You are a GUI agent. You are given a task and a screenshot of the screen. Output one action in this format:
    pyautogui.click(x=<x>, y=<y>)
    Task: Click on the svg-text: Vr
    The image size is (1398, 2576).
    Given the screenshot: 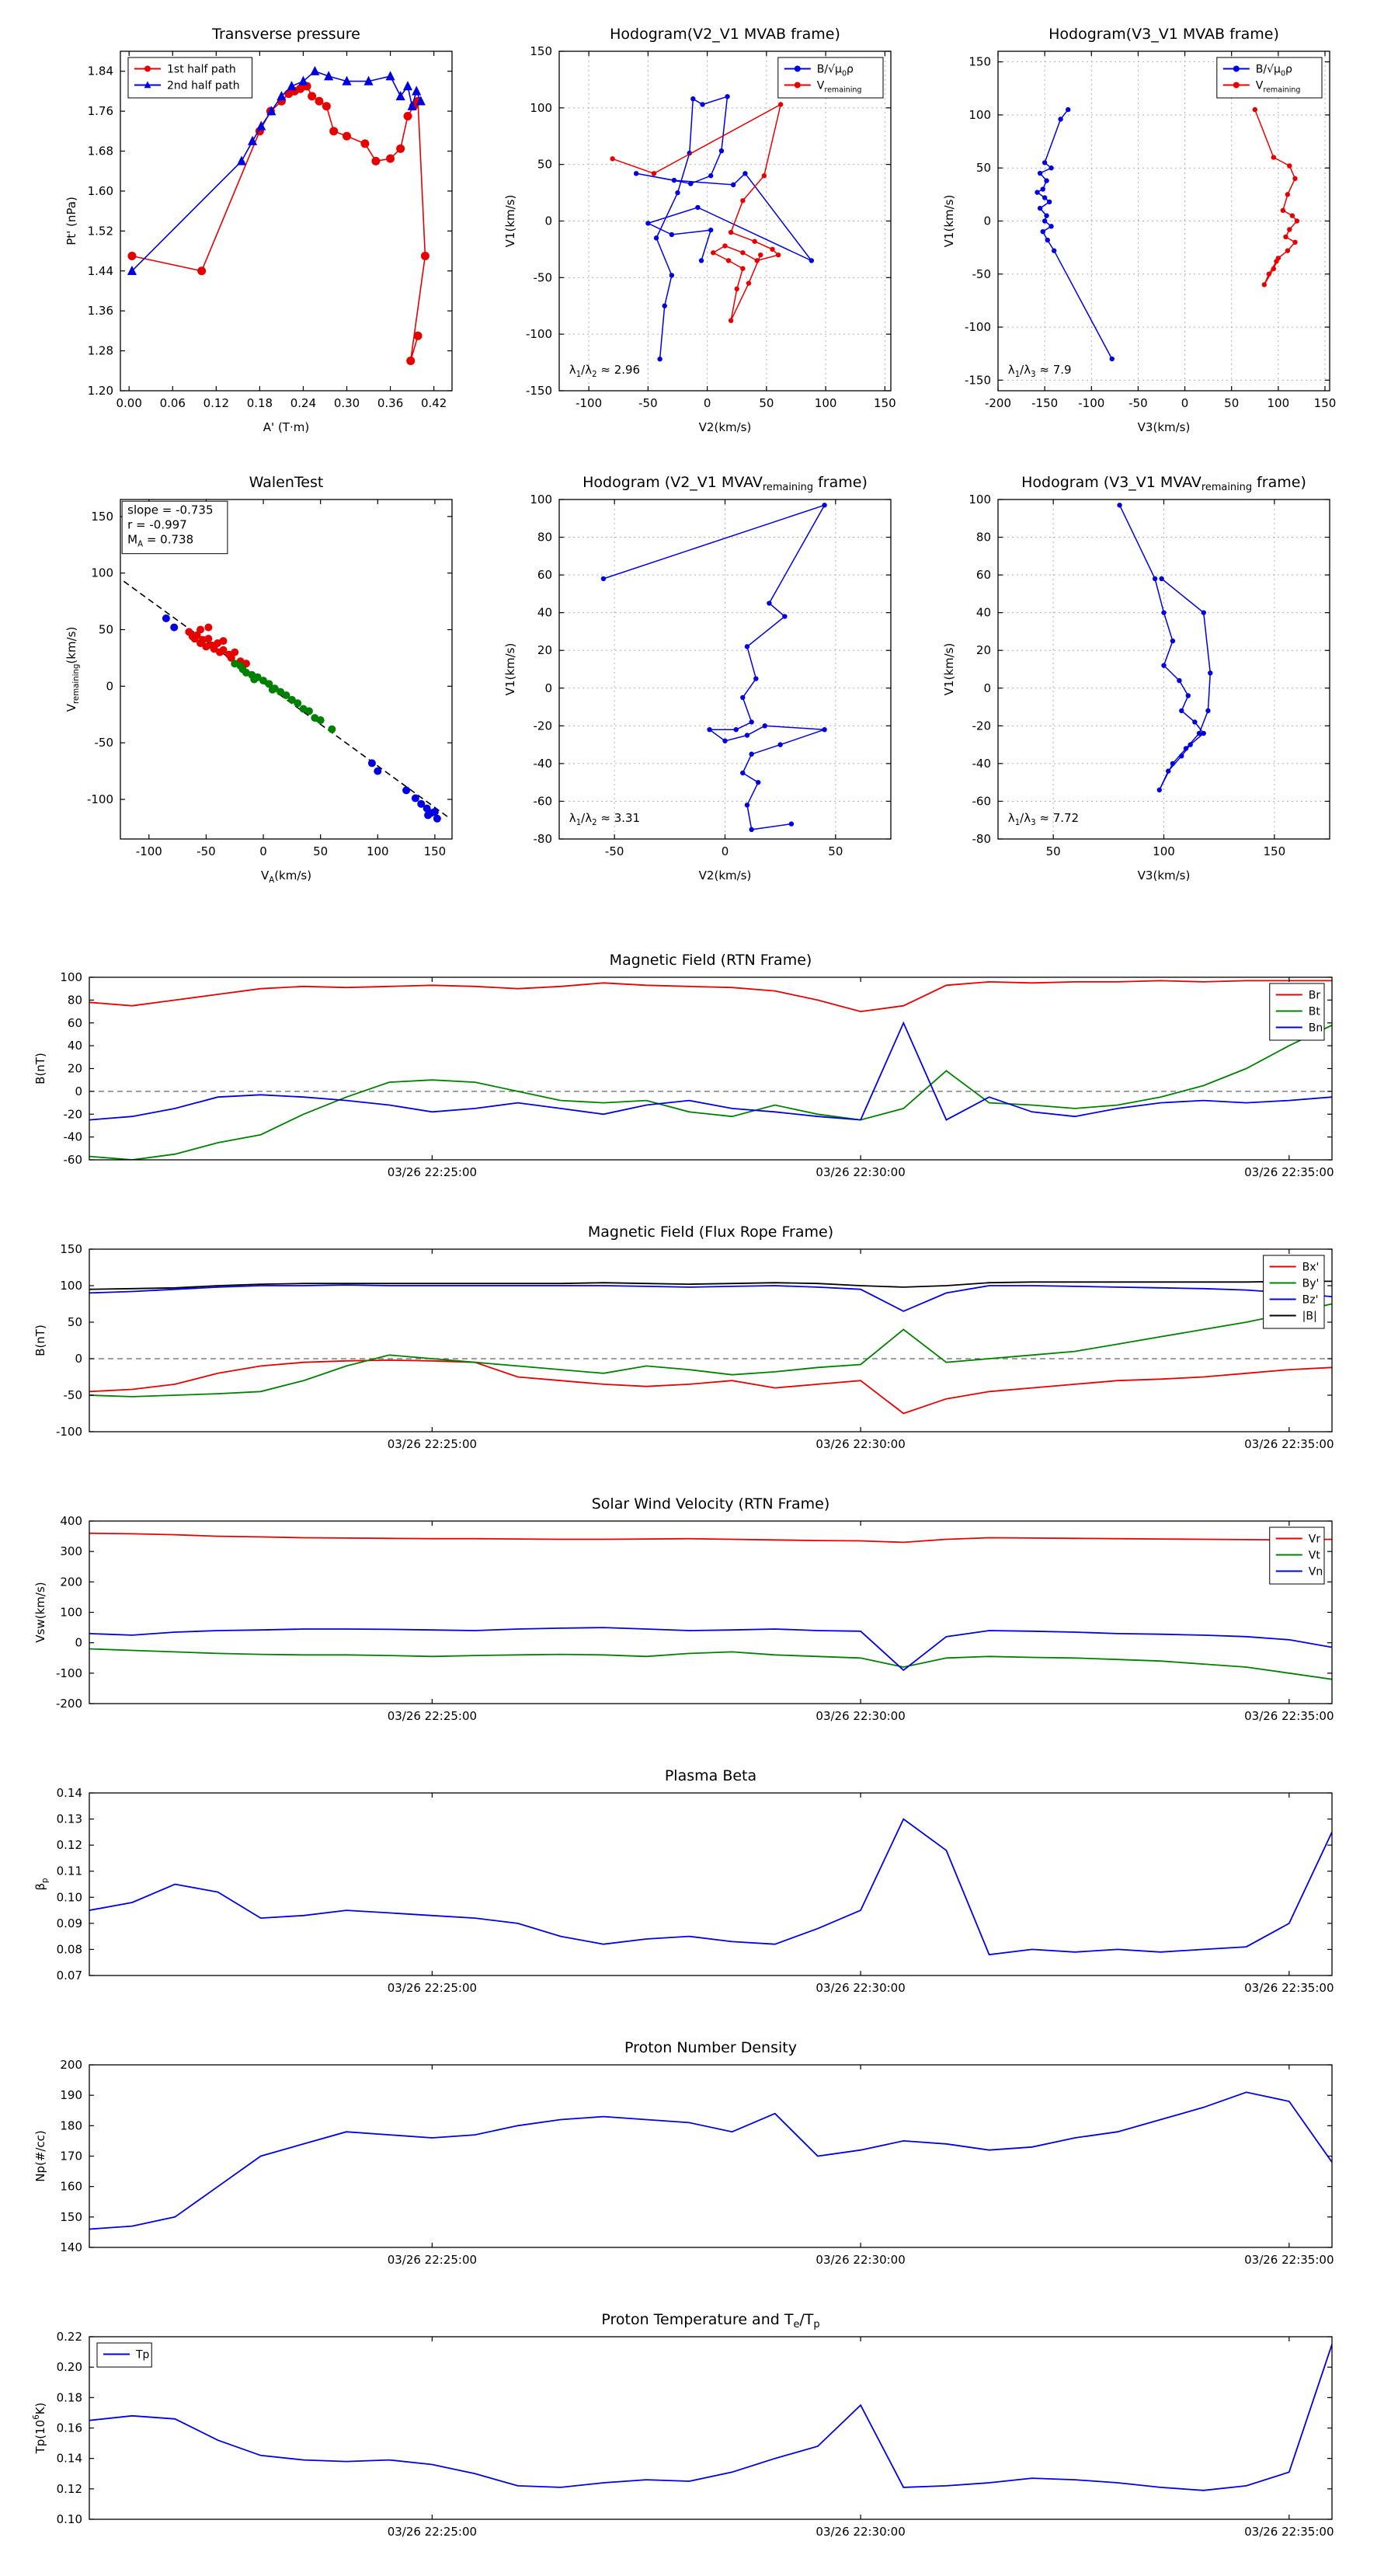 What is the action you would take?
    pyautogui.click(x=1315, y=1539)
    